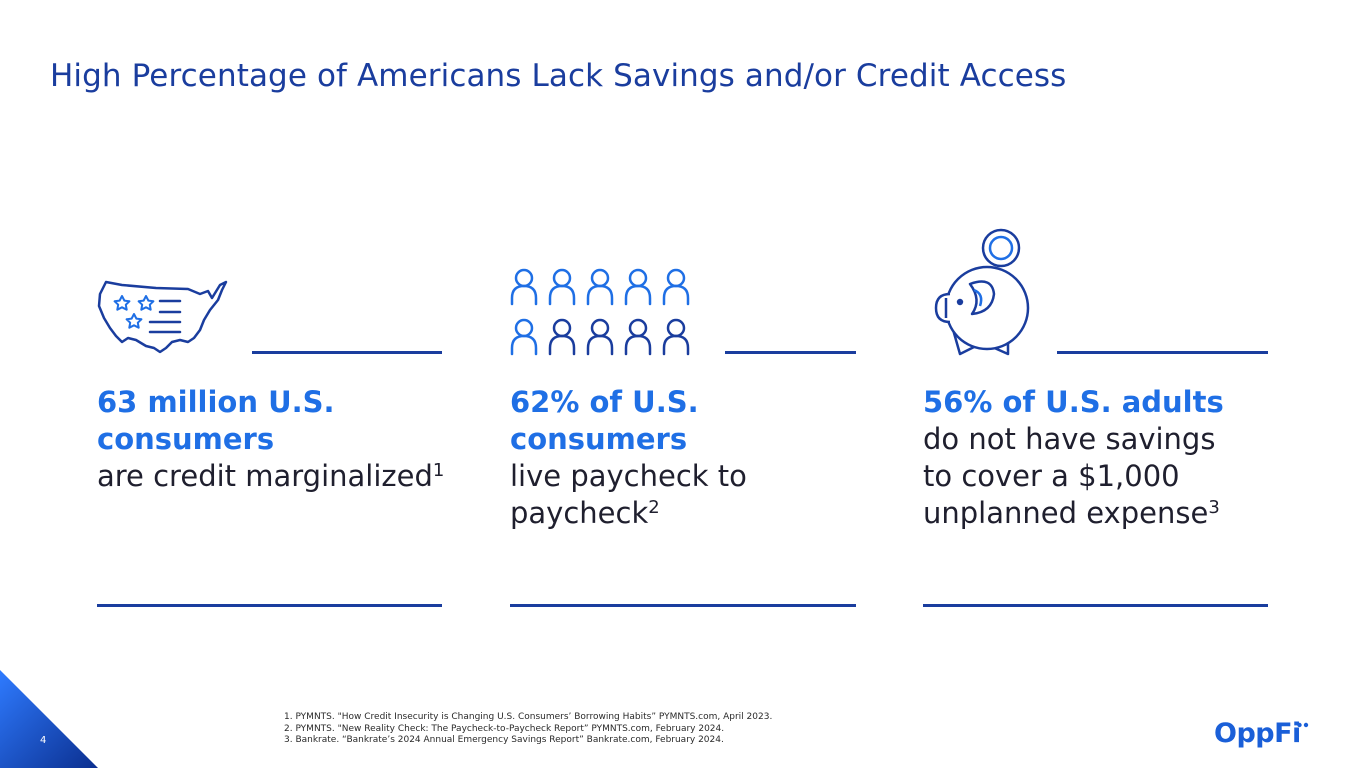 This screenshot has width=1365, height=768. Describe the element at coordinates (1214, 507) in the screenshot. I see `footnote-ref: 3` at that location.